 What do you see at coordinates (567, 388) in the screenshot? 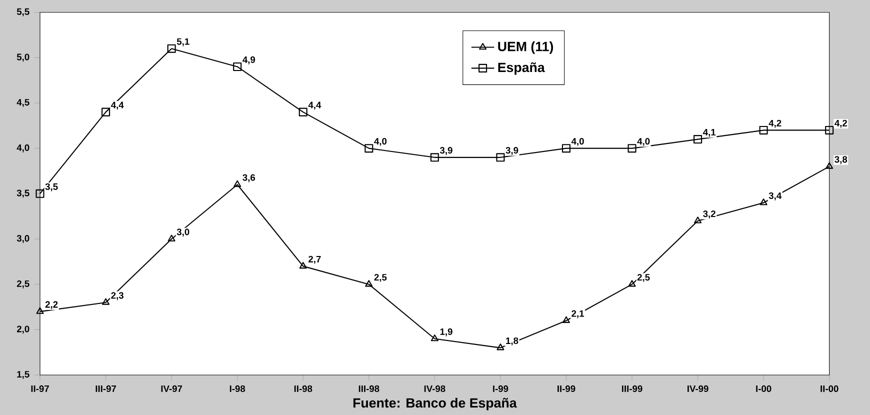
I see `x-tick-label: II-99` at bounding box center [567, 388].